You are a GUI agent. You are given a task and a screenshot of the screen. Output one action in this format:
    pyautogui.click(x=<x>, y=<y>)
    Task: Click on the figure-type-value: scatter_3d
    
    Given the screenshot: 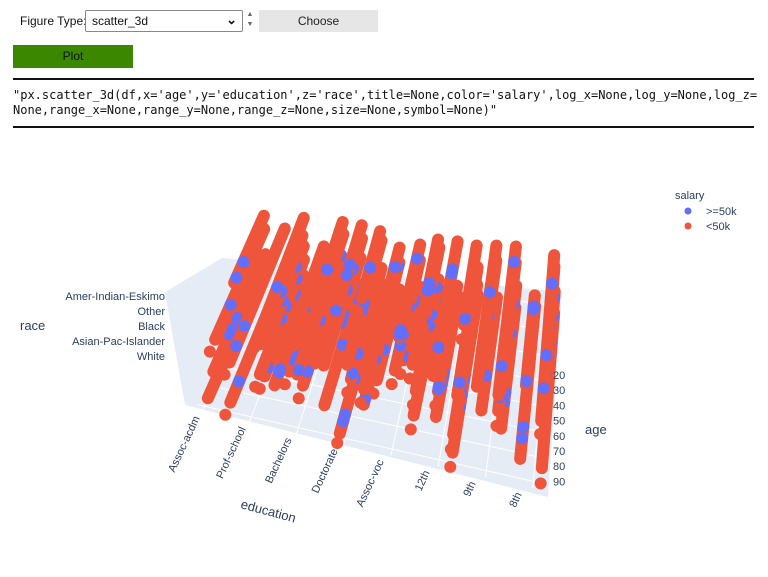 What is the action you would take?
    pyautogui.click(x=120, y=21)
    